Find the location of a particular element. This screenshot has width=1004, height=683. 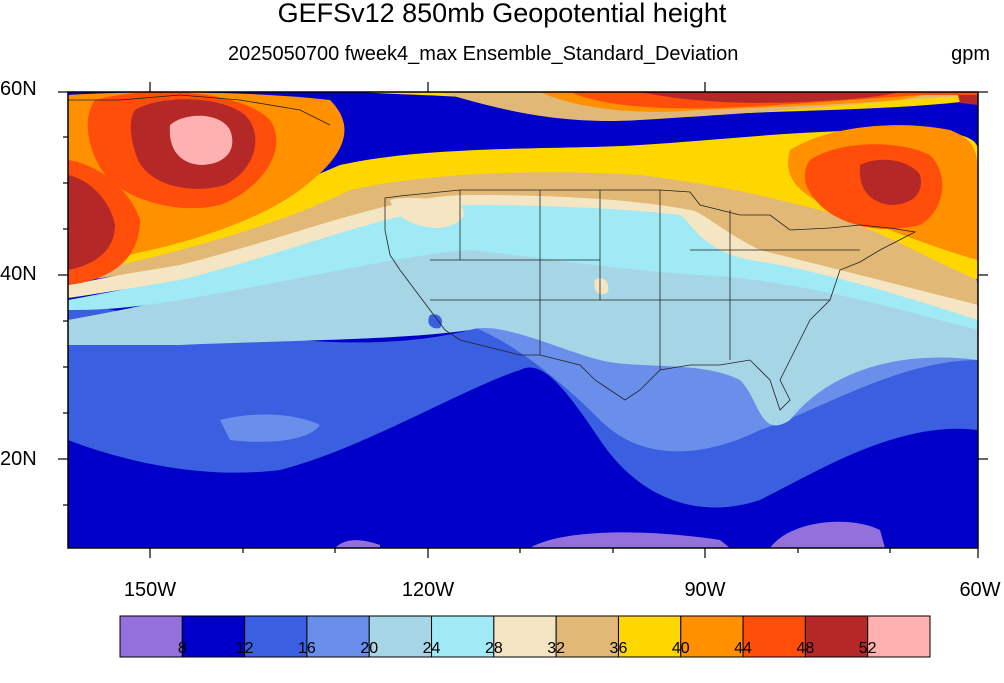

colorbar-label: 20 is located at coordinates (369, 648).